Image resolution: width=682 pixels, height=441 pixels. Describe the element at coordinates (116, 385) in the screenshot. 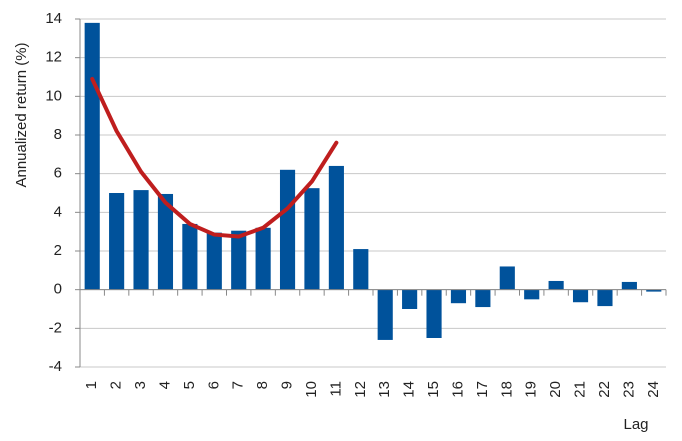

I see `x-tick-label: 2` at that location.